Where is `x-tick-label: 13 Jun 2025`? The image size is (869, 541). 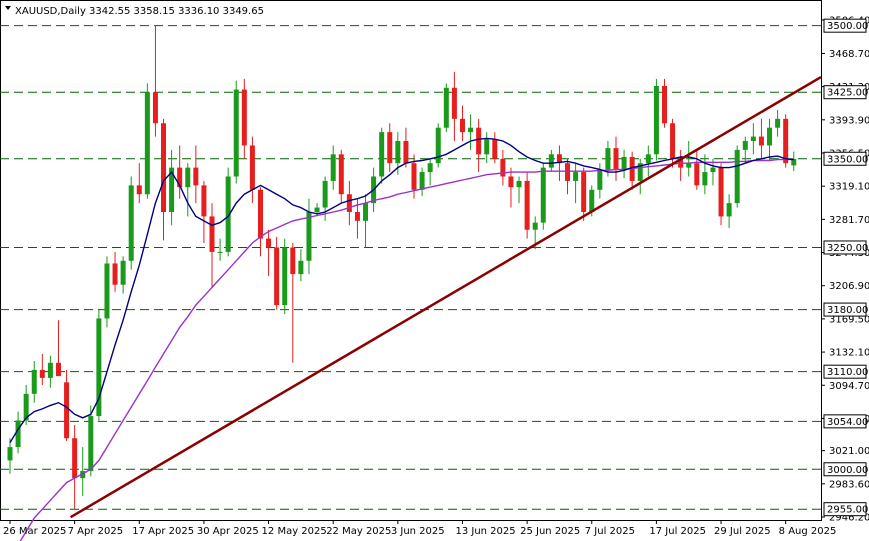
x-tick-label: 13 Jun 2025 is located at coordinates (485, 531).